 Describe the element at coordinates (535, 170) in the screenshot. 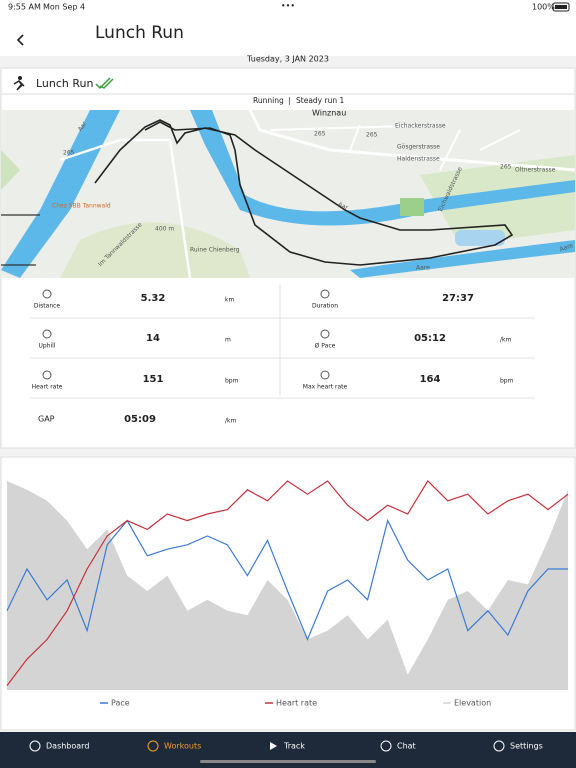

I see `map-label: Oltnerstrasse` at that location.